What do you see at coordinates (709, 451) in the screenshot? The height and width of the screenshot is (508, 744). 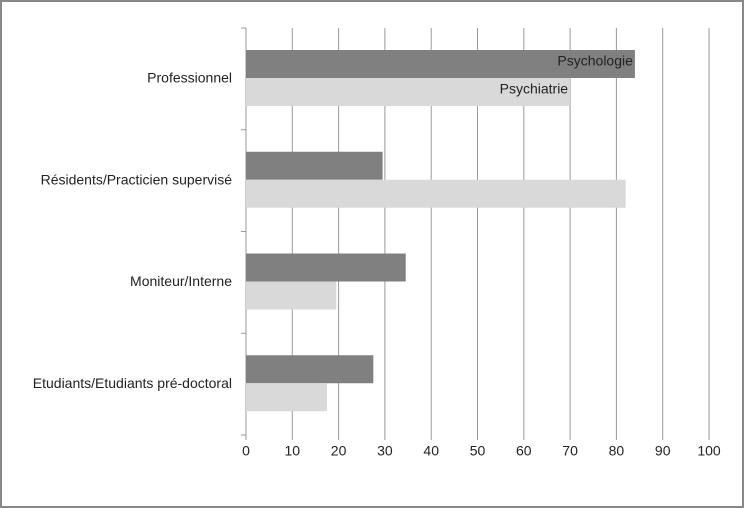 I see `x-tick-label: 100` at bounding box center [709, 451].